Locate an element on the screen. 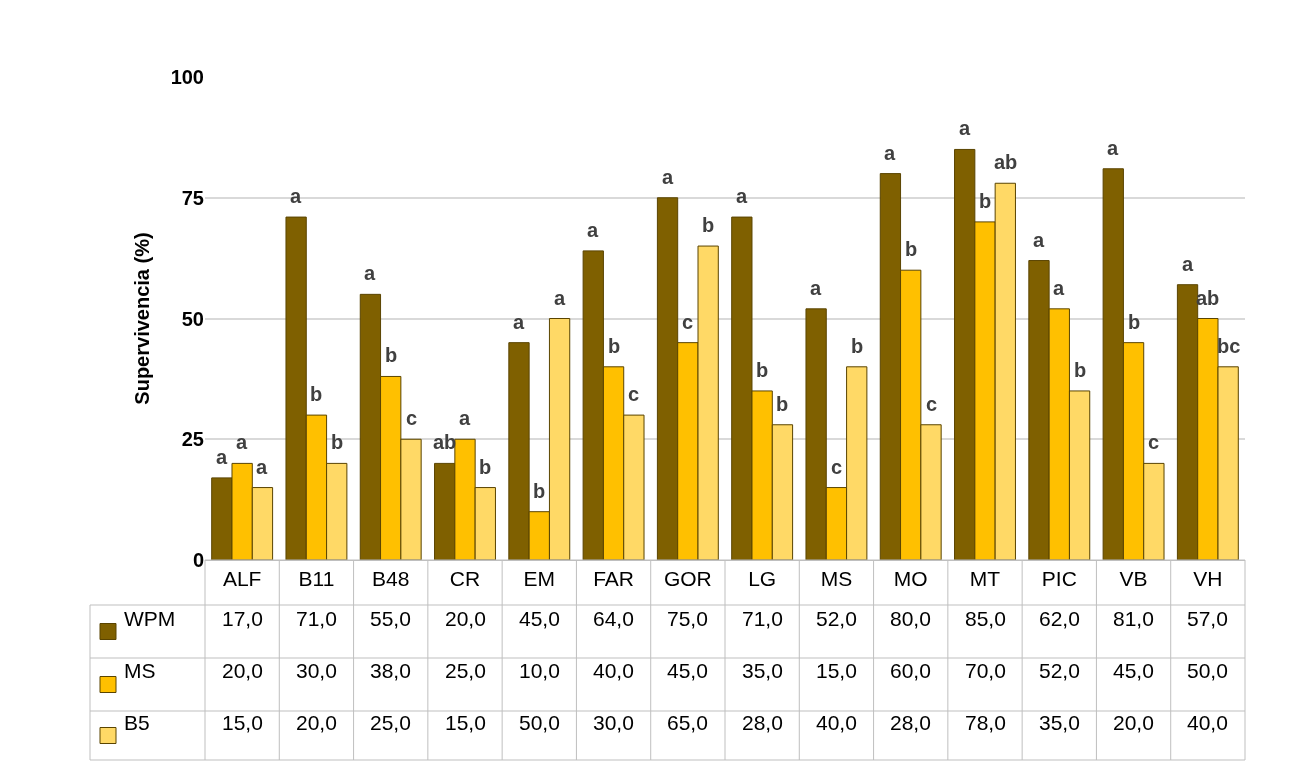 Image resolution: width=1294 pixels, height=775 pixels. x-tick-label: MO is located at coordinates (910, 579).